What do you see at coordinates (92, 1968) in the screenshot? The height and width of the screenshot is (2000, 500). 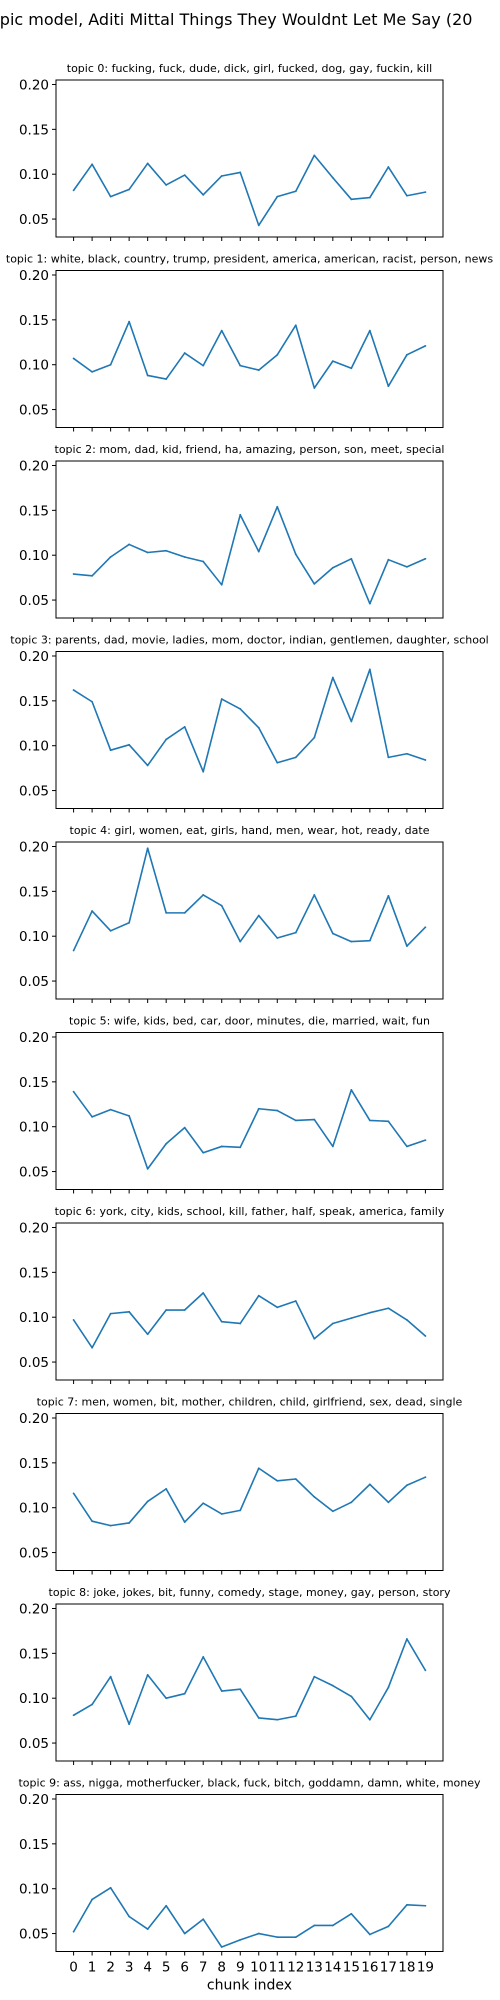 I see `x-tick-label: 1` at bounding box center [92, 1968].